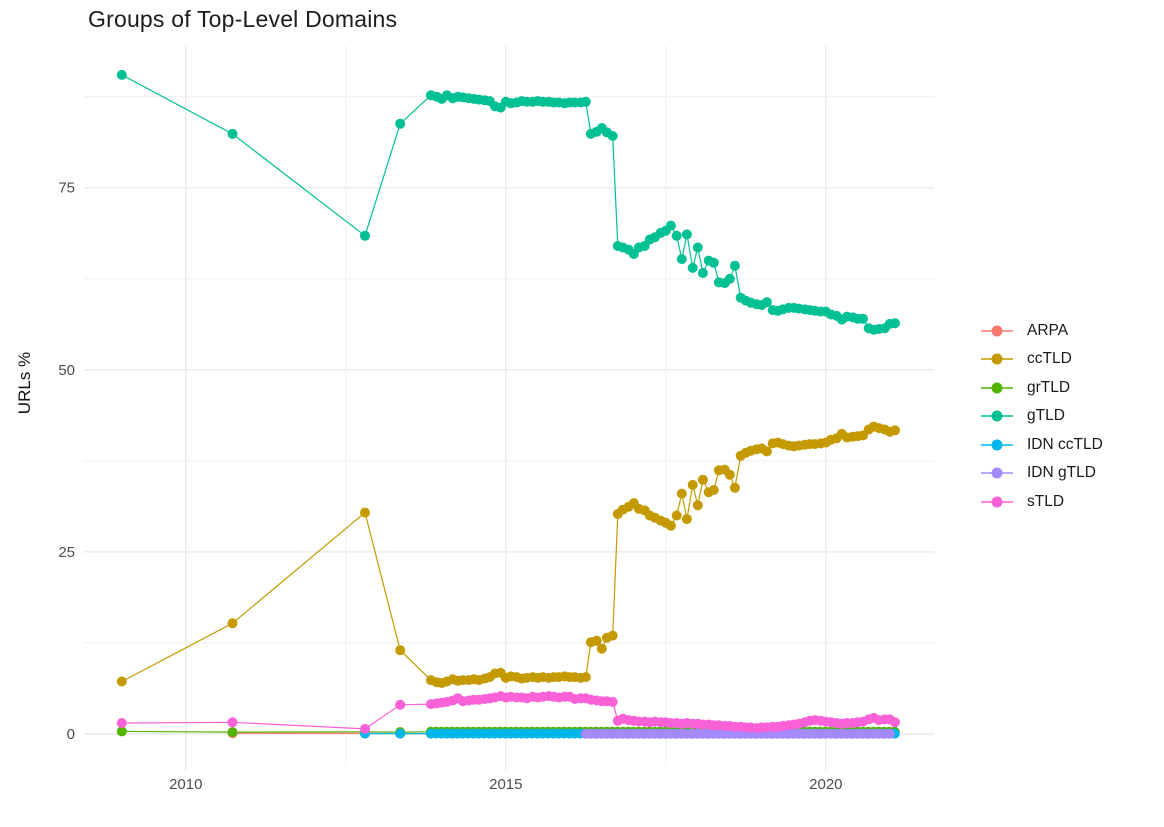 The height and width of the screenshot is (827, 1164). I want to click on x-tick-label: 2020, so click(825, 784).